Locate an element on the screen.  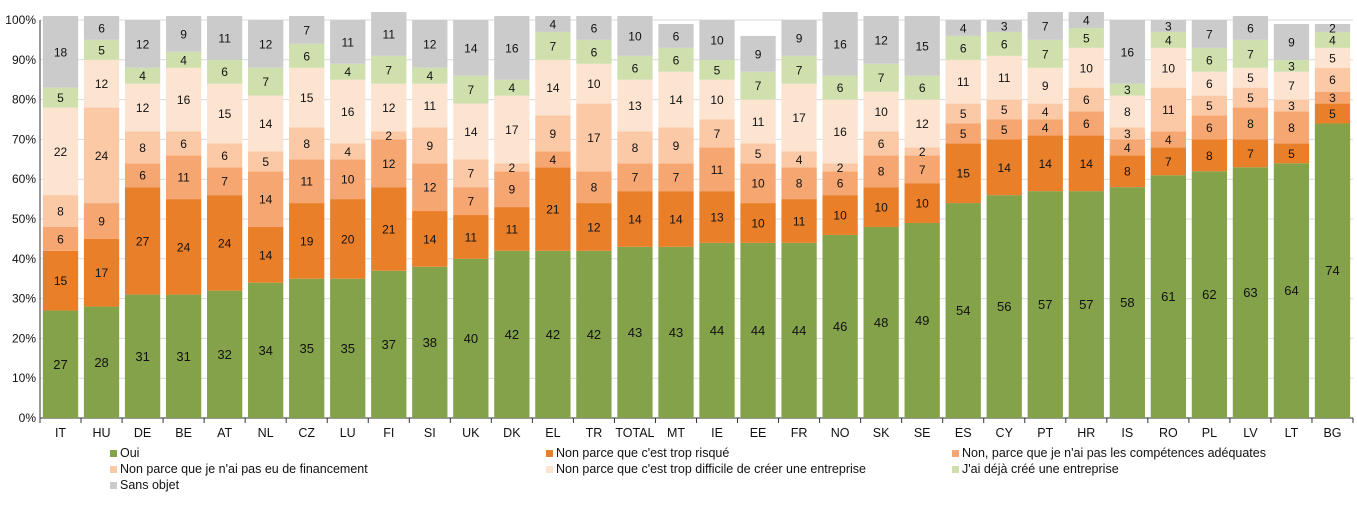
data-label: 44 is located at coordinates (717, 330).